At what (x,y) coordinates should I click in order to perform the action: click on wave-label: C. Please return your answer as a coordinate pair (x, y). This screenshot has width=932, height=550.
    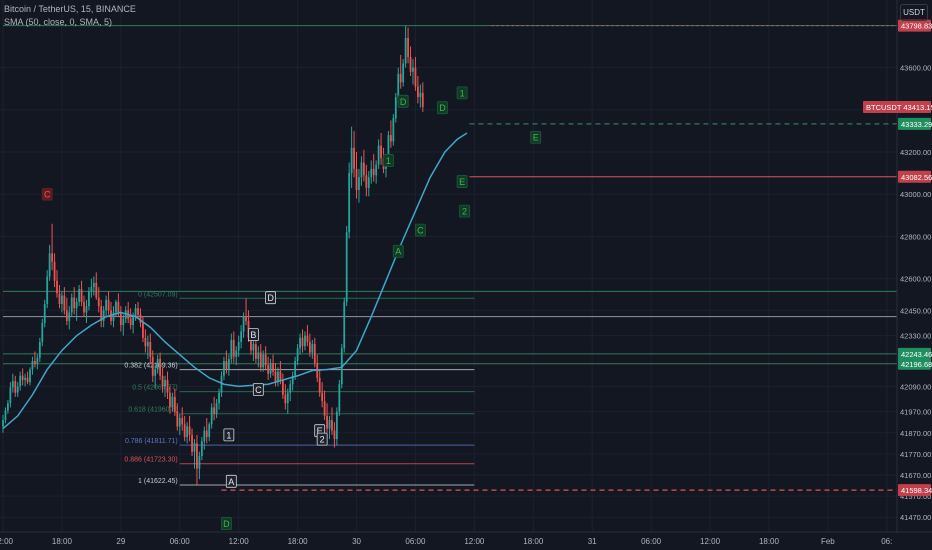
    Looking at the image, I should click on (47, 195).